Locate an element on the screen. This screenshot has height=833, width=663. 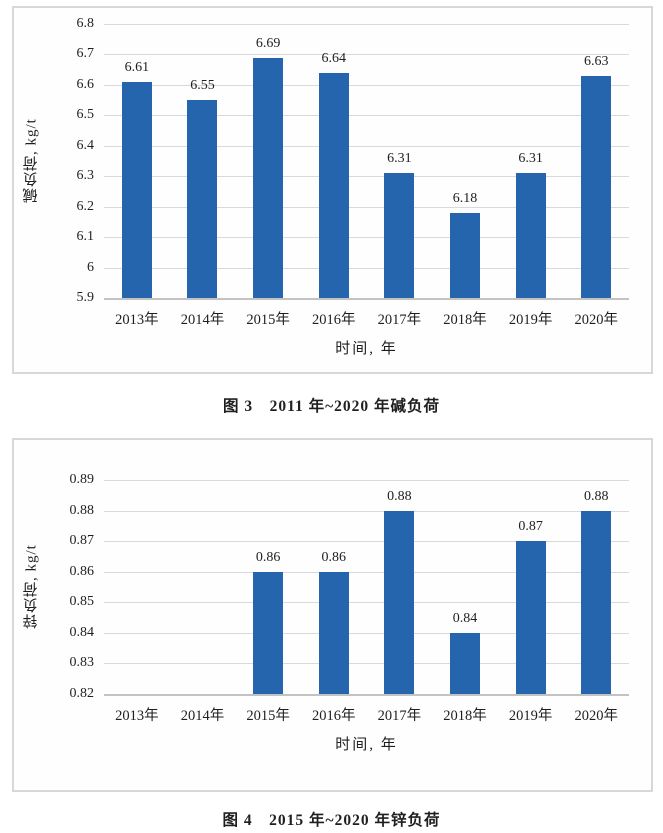
y-tick-label: 0.87 is located at coordinates (82, 541).